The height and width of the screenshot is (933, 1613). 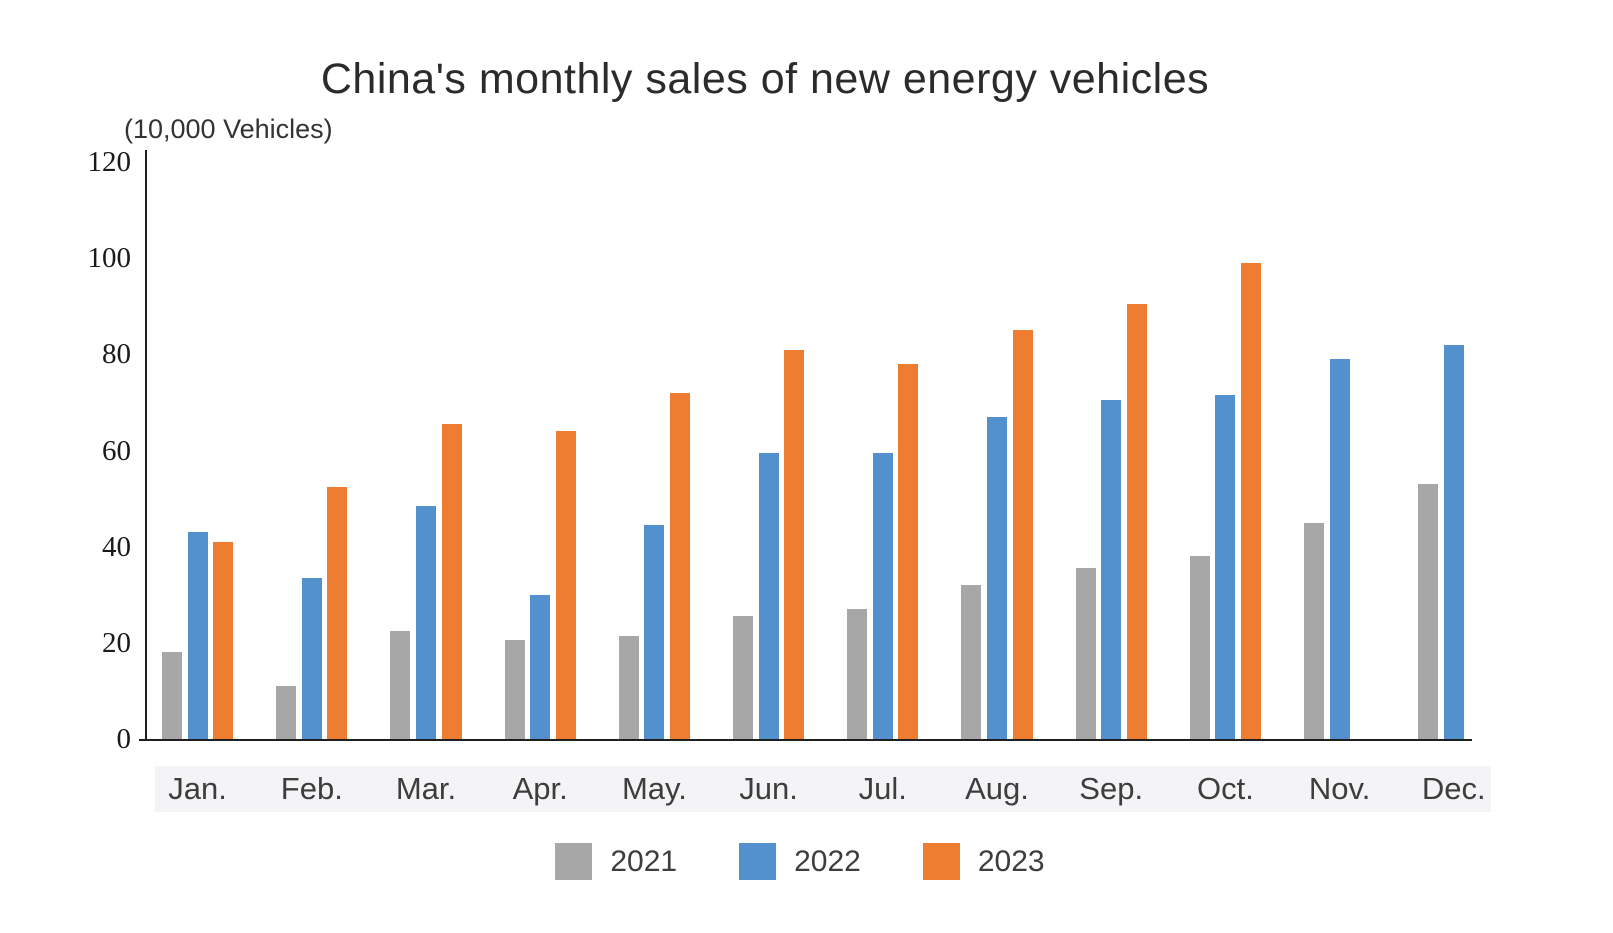 What do you see at coordinates (644, 861) in the screenshot?
I see `legend-label-2021: 2021` at bounding box center [644, 861].